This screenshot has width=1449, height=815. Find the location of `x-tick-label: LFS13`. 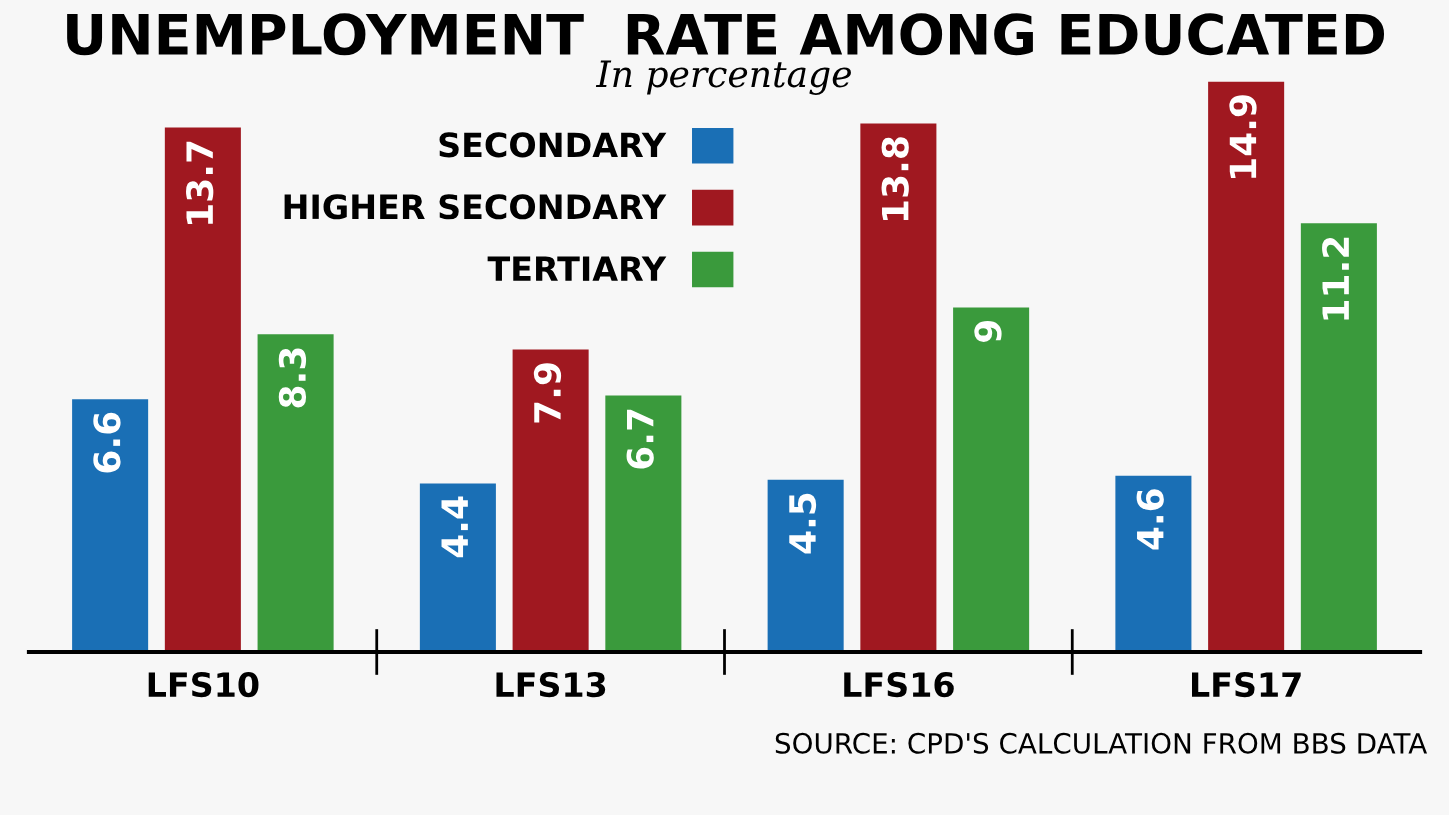

x-tick-label: LFS13 is located at coordinates (551, 685).